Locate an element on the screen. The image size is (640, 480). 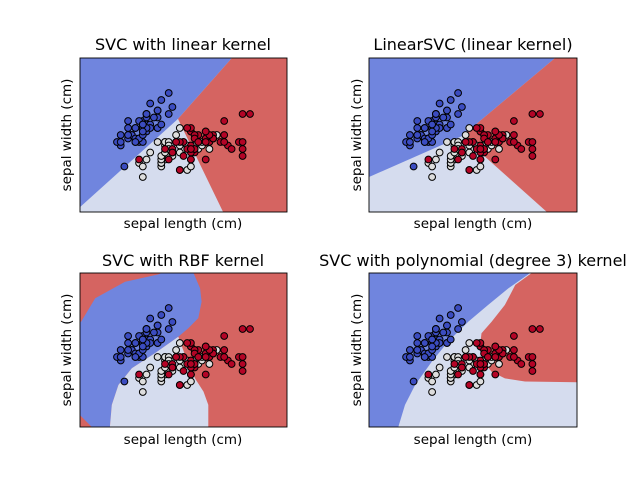
y-axis-label-4: sepal width (cm) is located at coordinates (357, 350).